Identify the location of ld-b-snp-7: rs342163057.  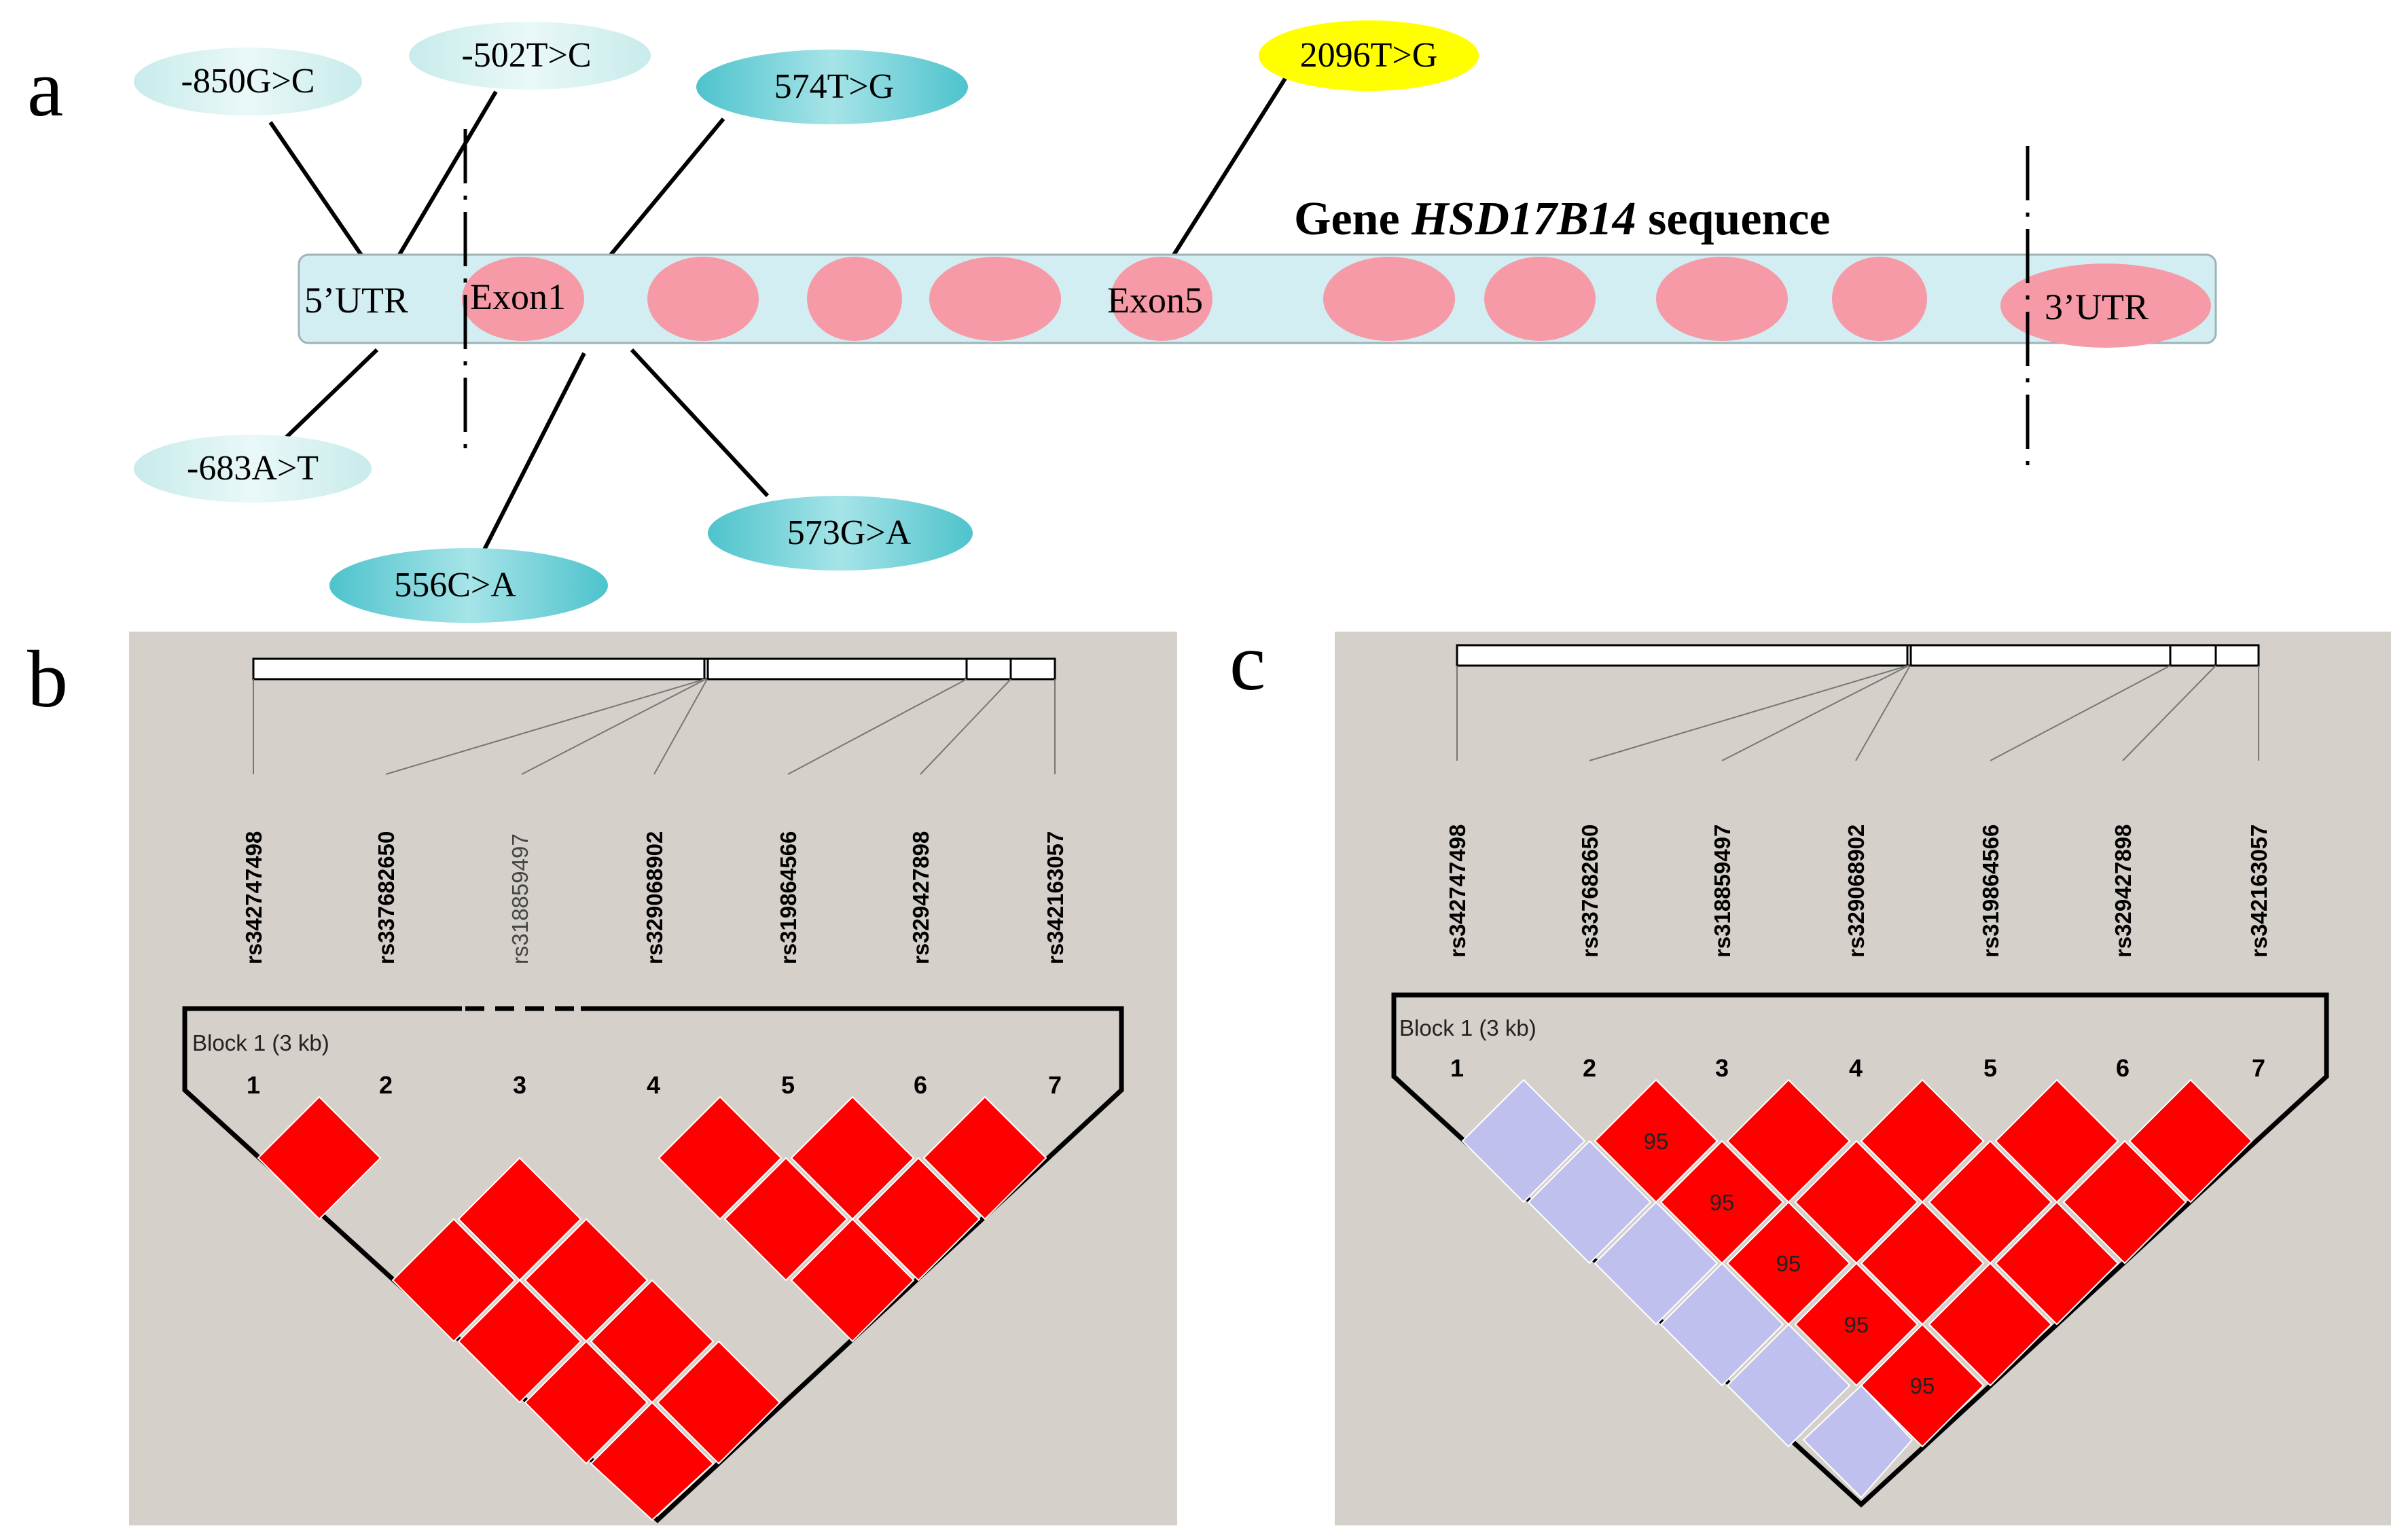
(1055, 897).